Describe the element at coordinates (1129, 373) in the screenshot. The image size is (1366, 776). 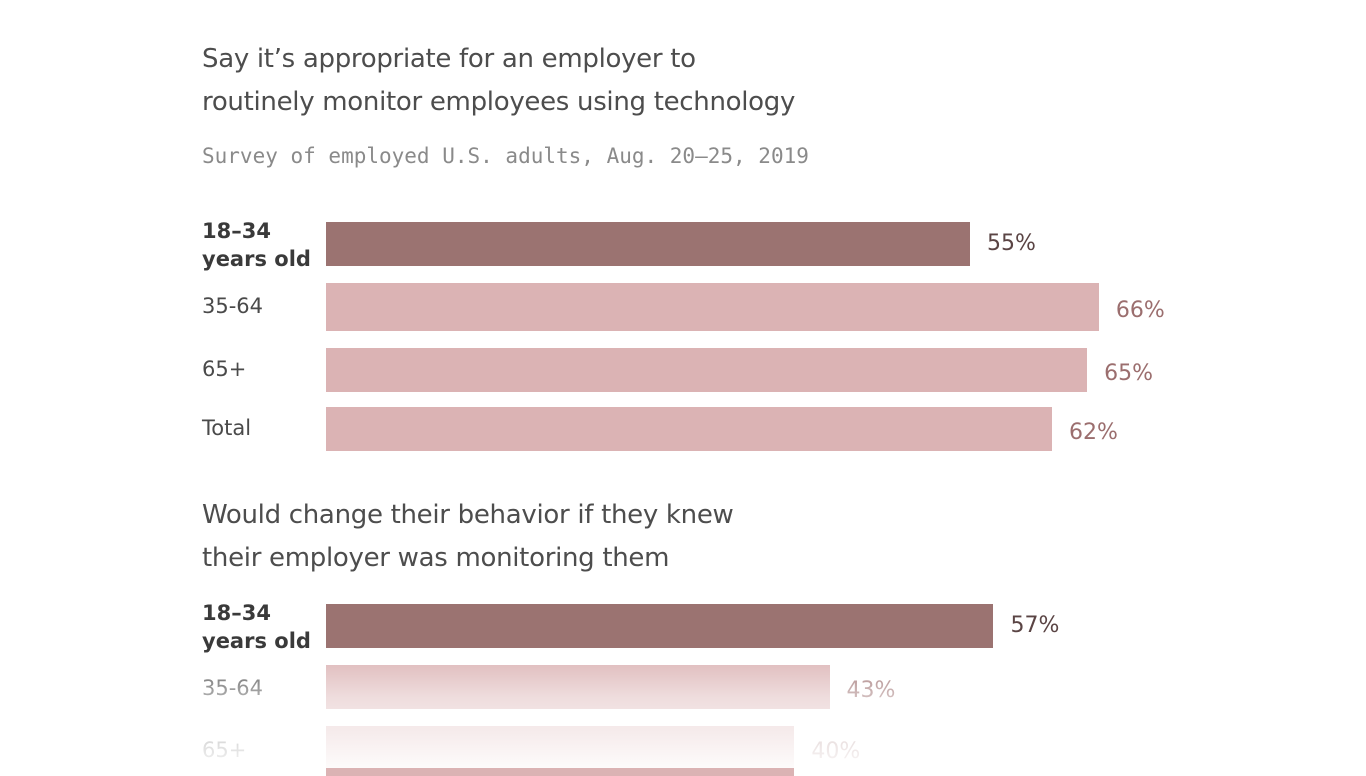
I see `value-label: 65%` at that location.